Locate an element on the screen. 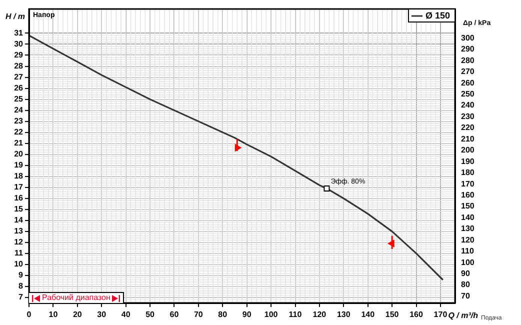  y-axis-title: H / m is located at coordinates (15, 17).